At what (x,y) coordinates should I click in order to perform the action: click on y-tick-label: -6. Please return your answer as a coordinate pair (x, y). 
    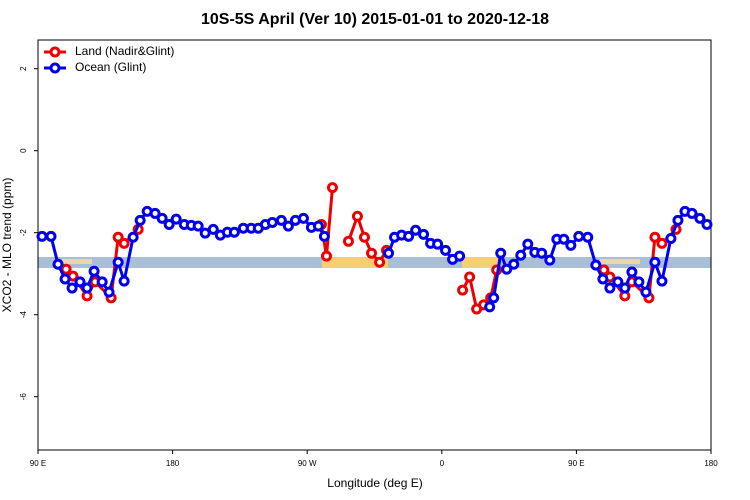
    Looking at the image, I should click on (23, 397).